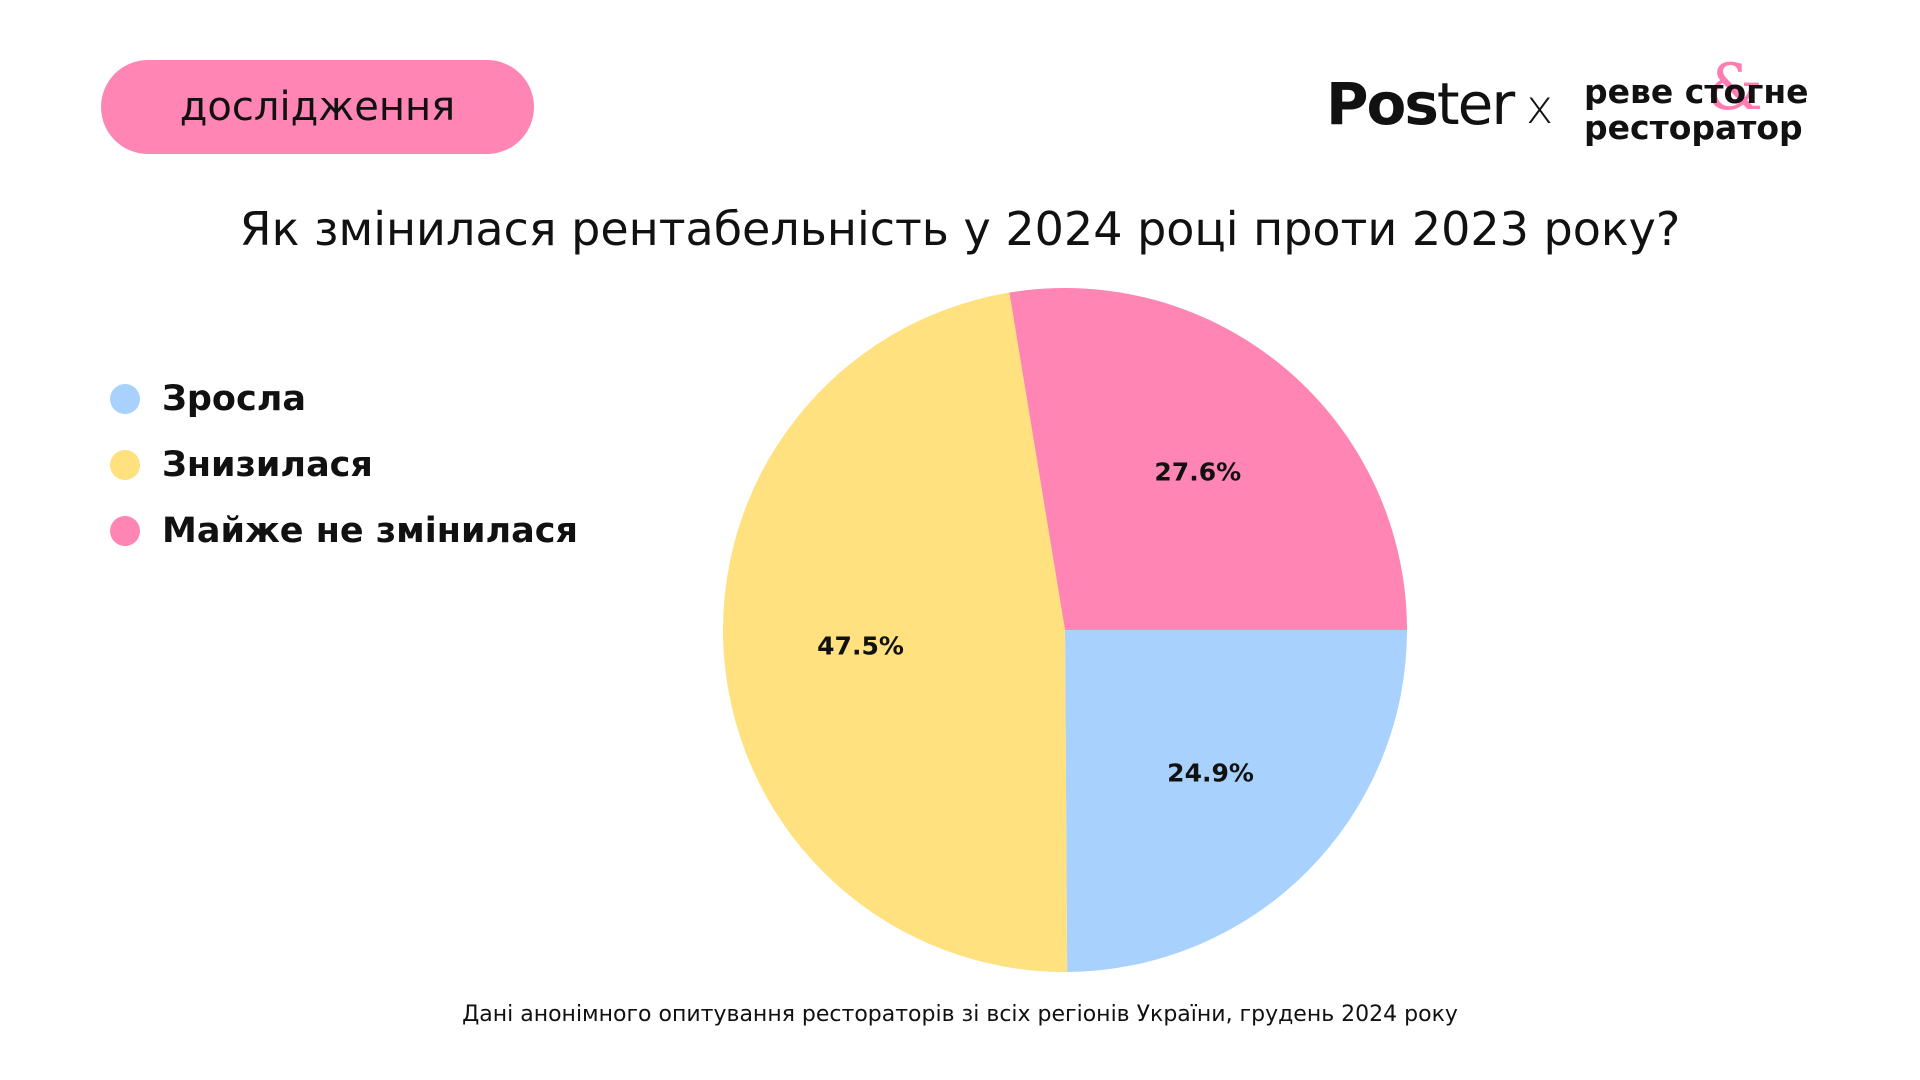 This screenshot has width=1920, height=1080. What do you see at coordinates (1210, 773) in the screenshot?
I see `pie-label-grew: 24.9%` at bounding box center [1210, 773].